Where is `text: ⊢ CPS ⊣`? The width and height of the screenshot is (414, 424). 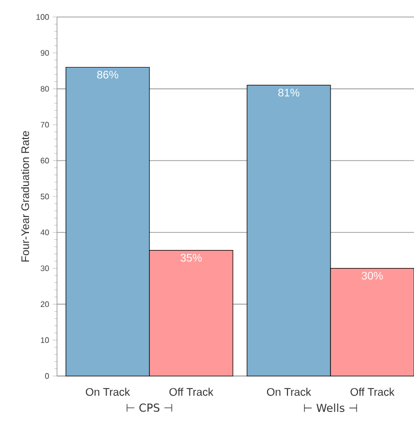
text: ⊢ CPS ⊣ is located at coordinates (149, 408).